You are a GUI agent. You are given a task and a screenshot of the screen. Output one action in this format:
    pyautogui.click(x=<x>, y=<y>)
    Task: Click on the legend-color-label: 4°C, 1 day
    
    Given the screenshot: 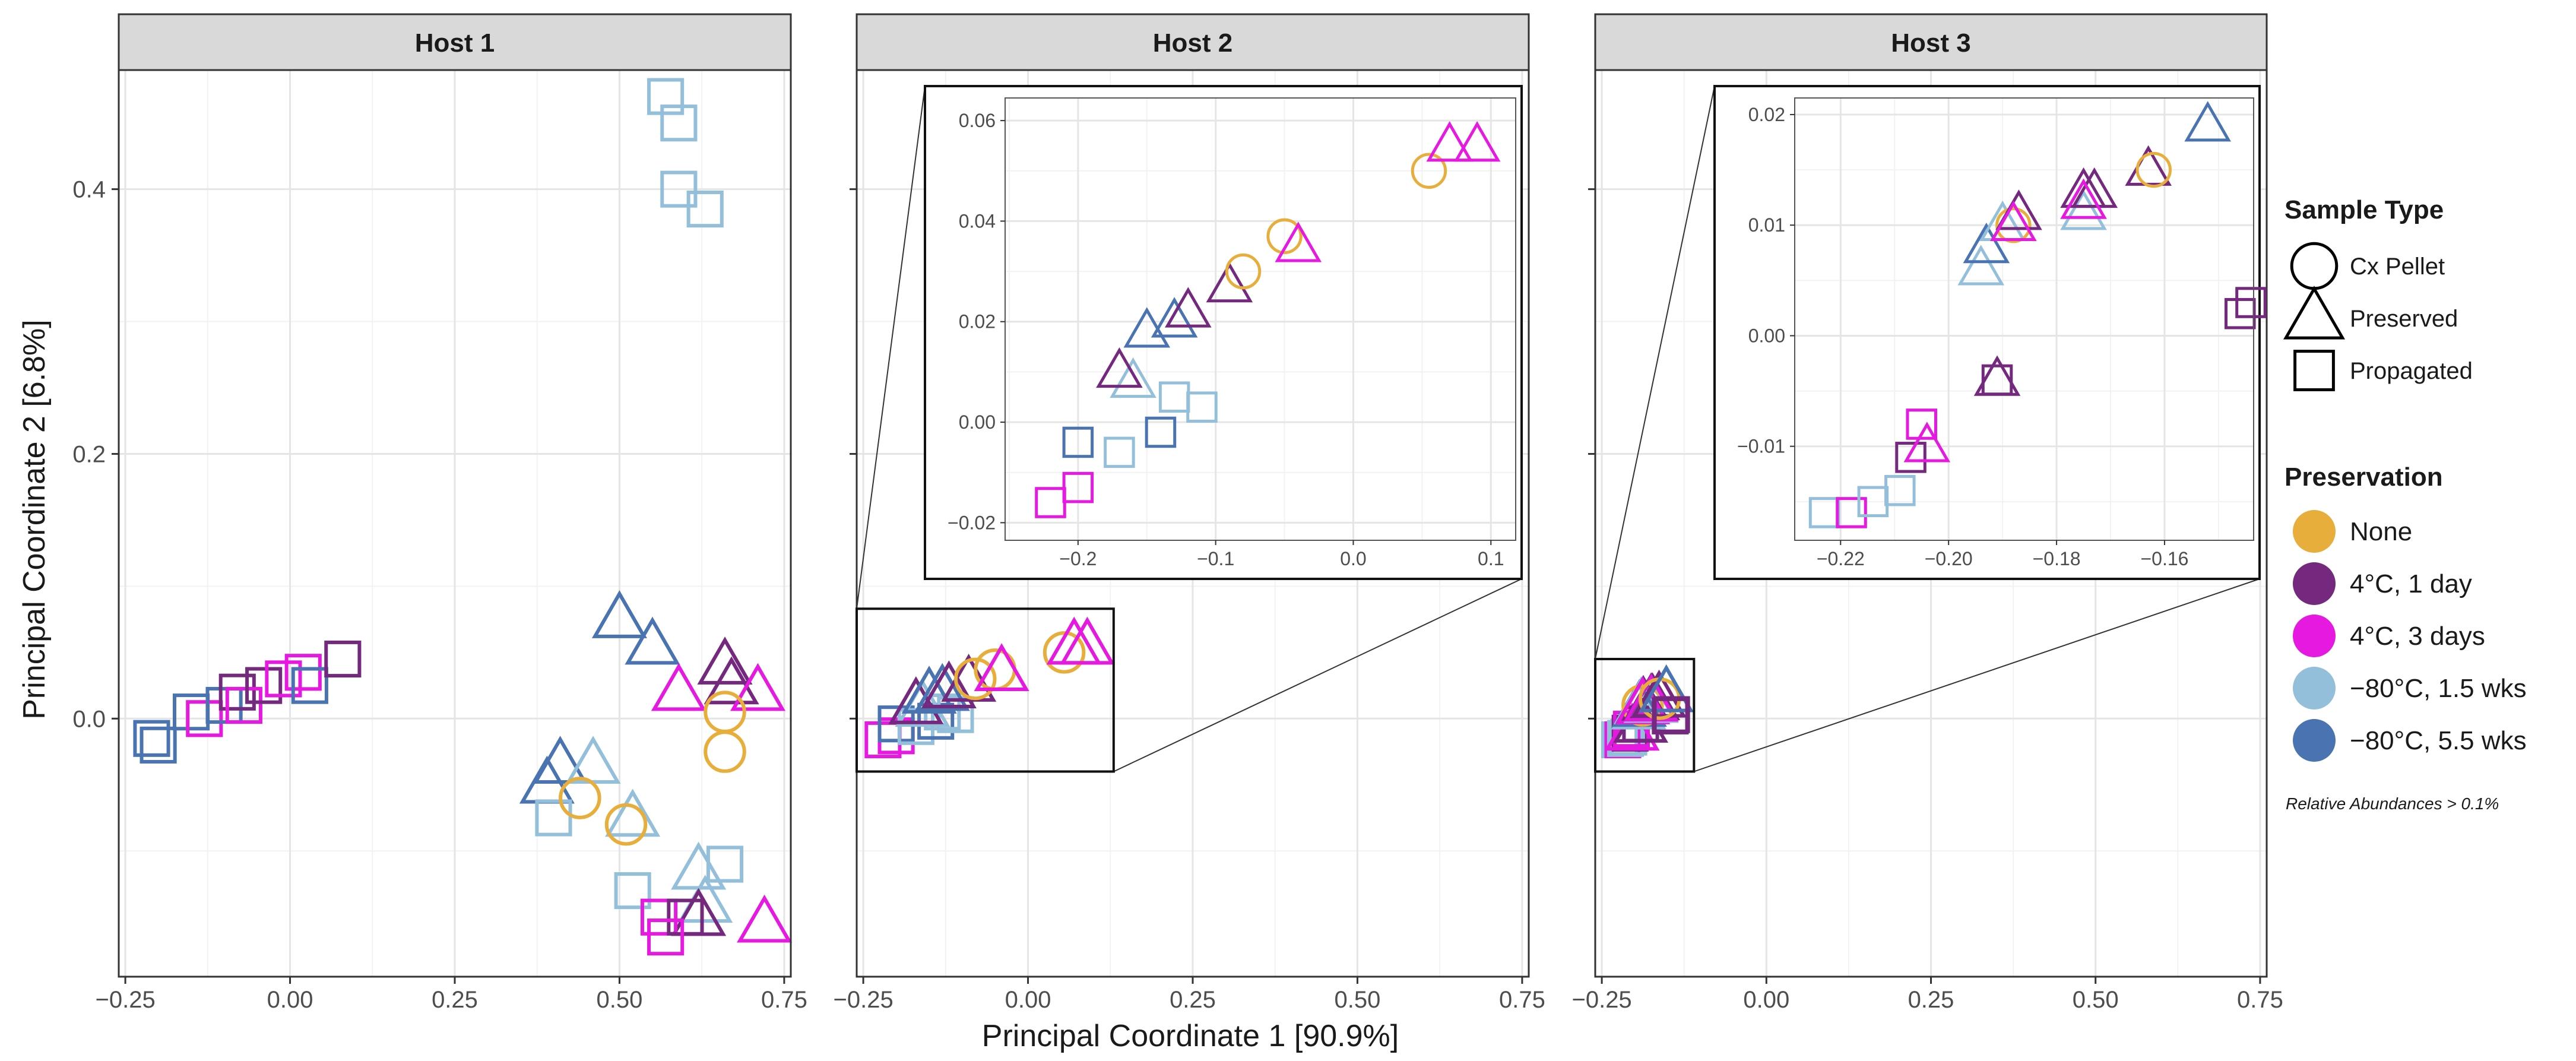 What is the action you would take?
    pyautogui.click(x=2411, y=583)
    